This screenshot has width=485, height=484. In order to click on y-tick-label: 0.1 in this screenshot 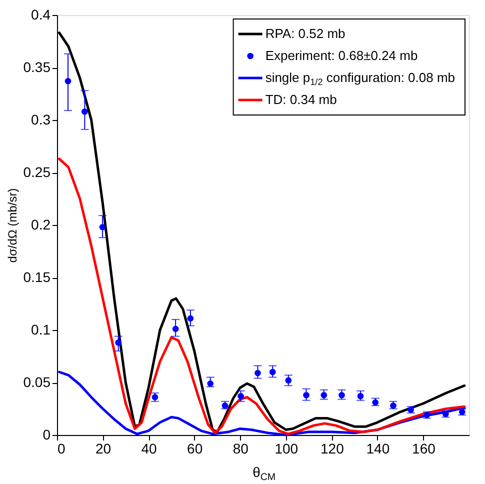, I will do `click(41, 330)`.